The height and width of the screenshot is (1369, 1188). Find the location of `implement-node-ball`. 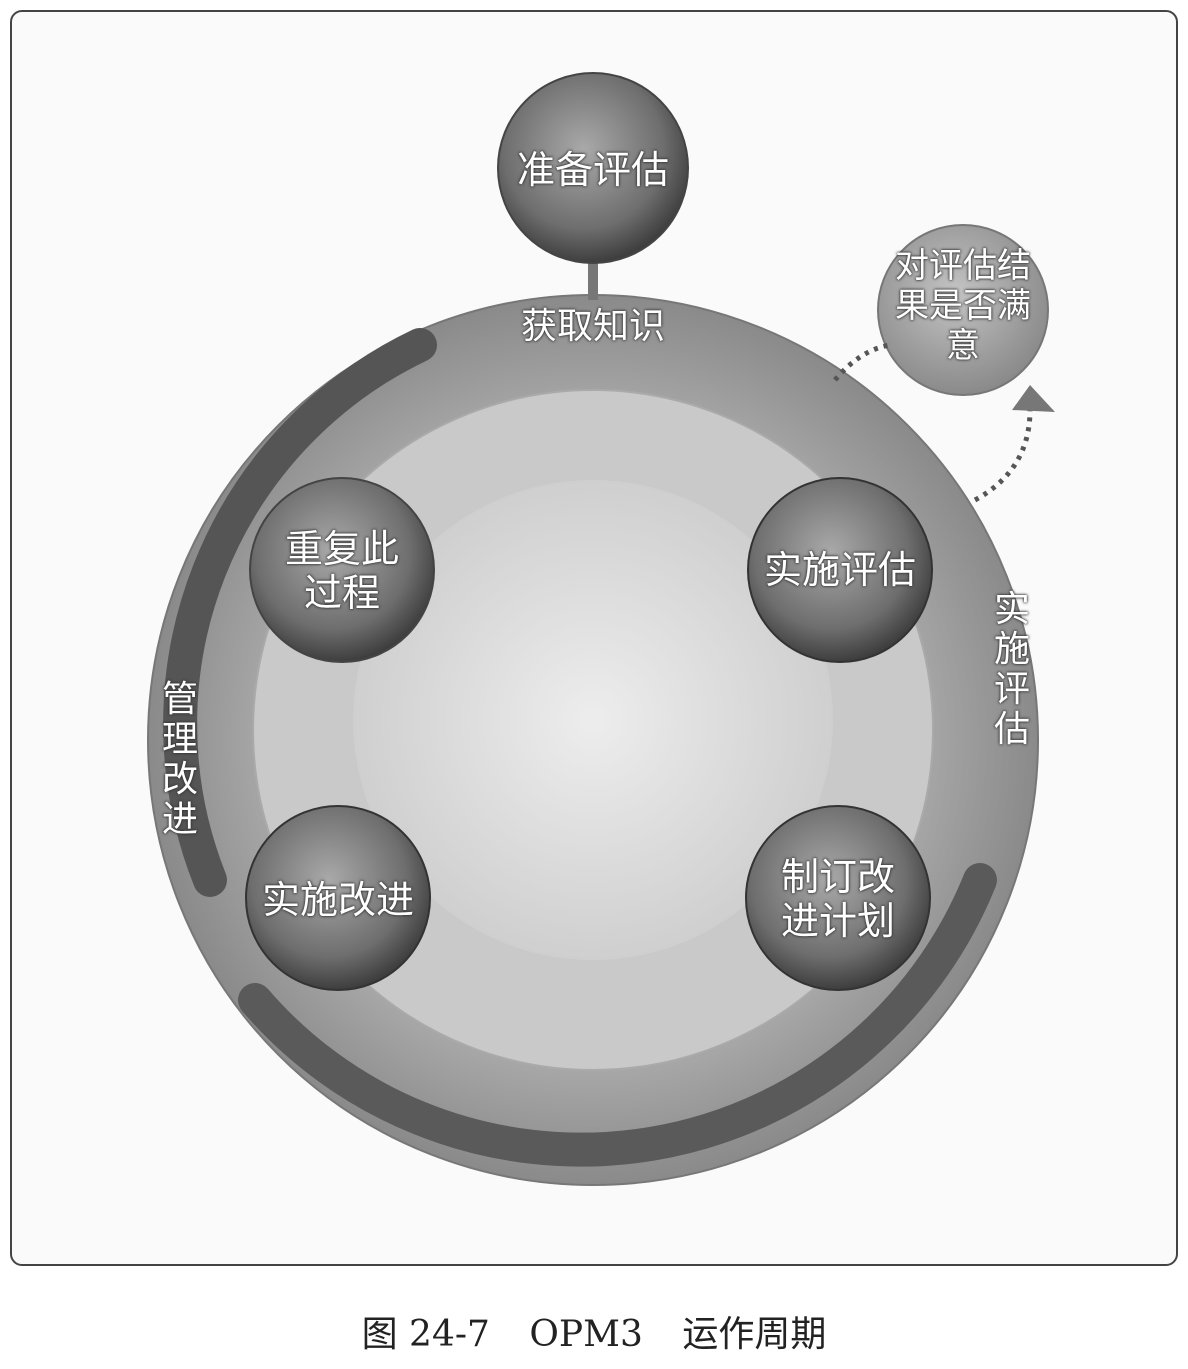

implement-node-ball is located at coordinates (338, 898).